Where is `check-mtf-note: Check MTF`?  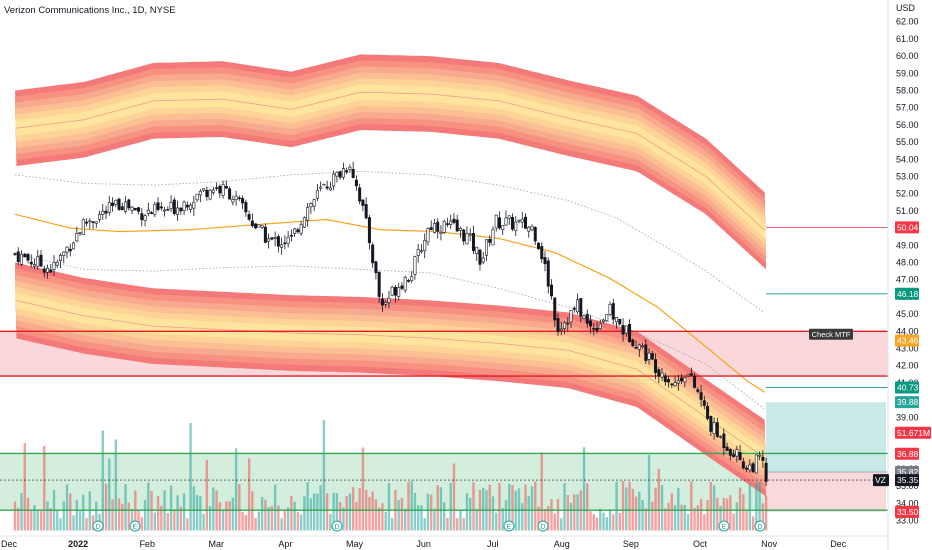
check-mtf-note: Check MTF is located at coordinates (831, 334).